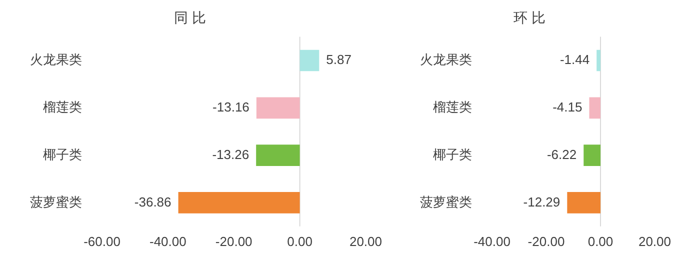 The height and width of the screenshot is (262, 679). Describe the element at coordinates (153, 202) in the screenshot. I see `data-label: -36.86` at that location.